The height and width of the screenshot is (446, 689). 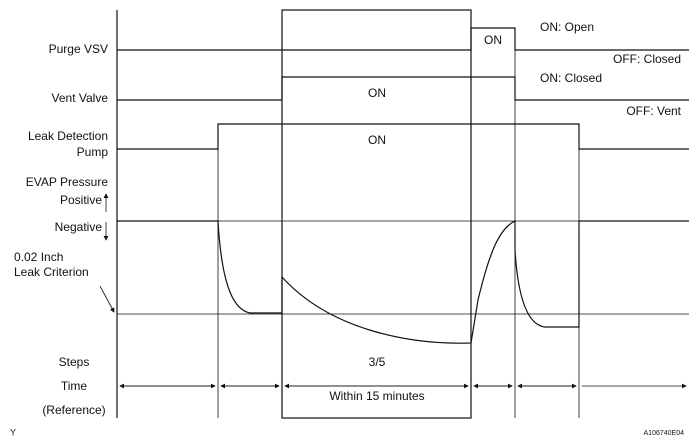 What do you see at coordinates (73, 410) in the screenshot?
I see `reference-label: (Reference)` at bounding box center [73, 410].